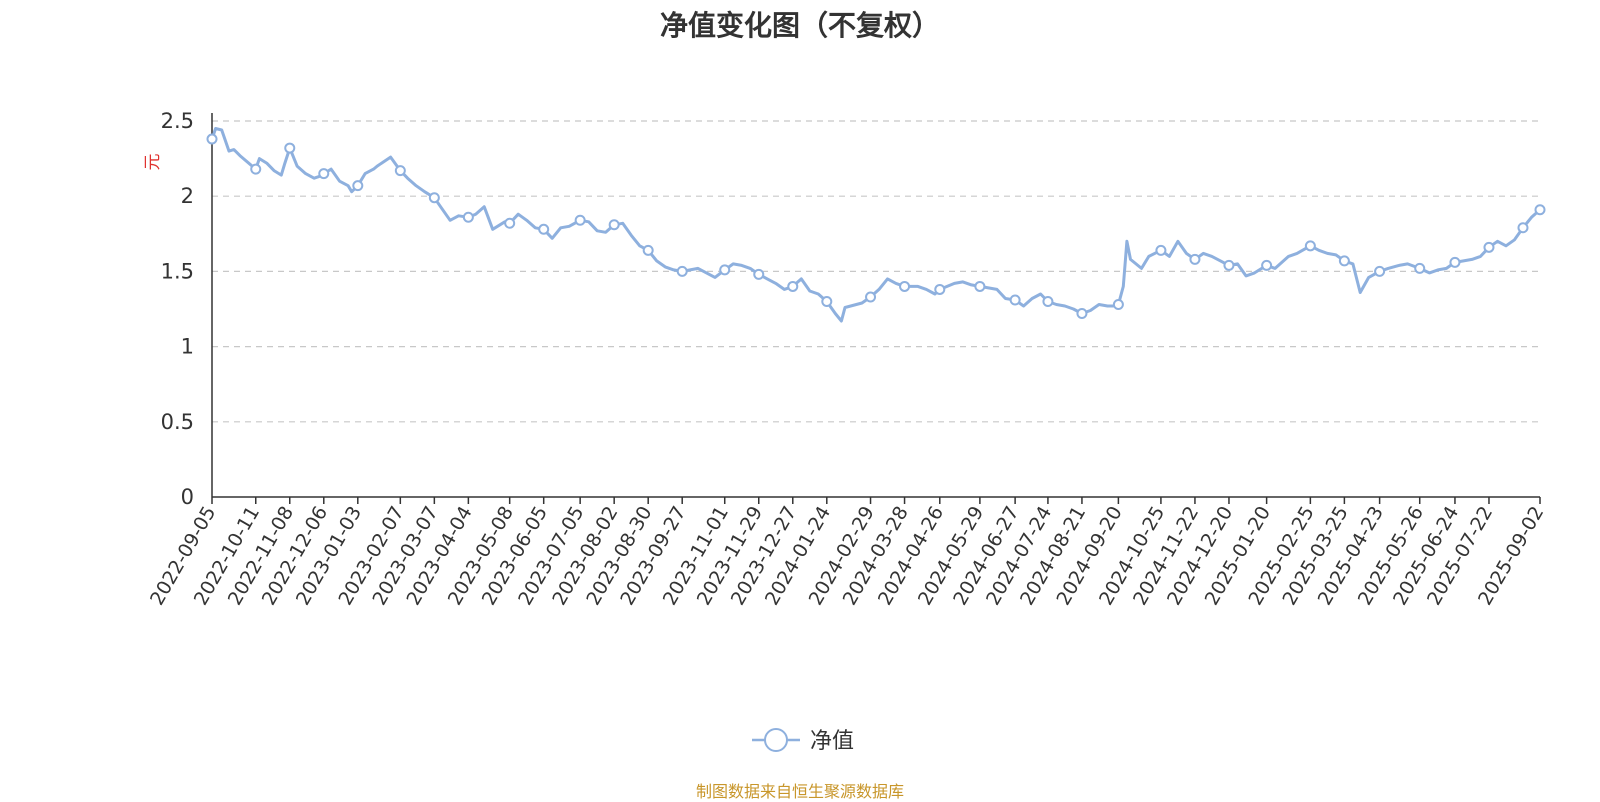 The image size is (1600, 802). What do you see at coordinates (803, 741) in the screenshot?
I see `legend: 净值` at bounding box center [803, 741].